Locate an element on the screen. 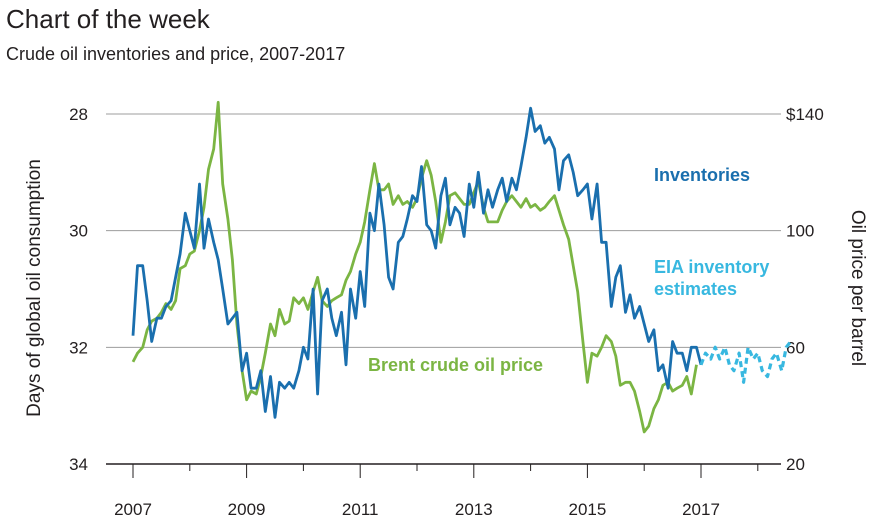 Image resolution: width=881 pixels, height=525 pixels. y-right-tick-label: $140 is located at coordinates (805, 114).